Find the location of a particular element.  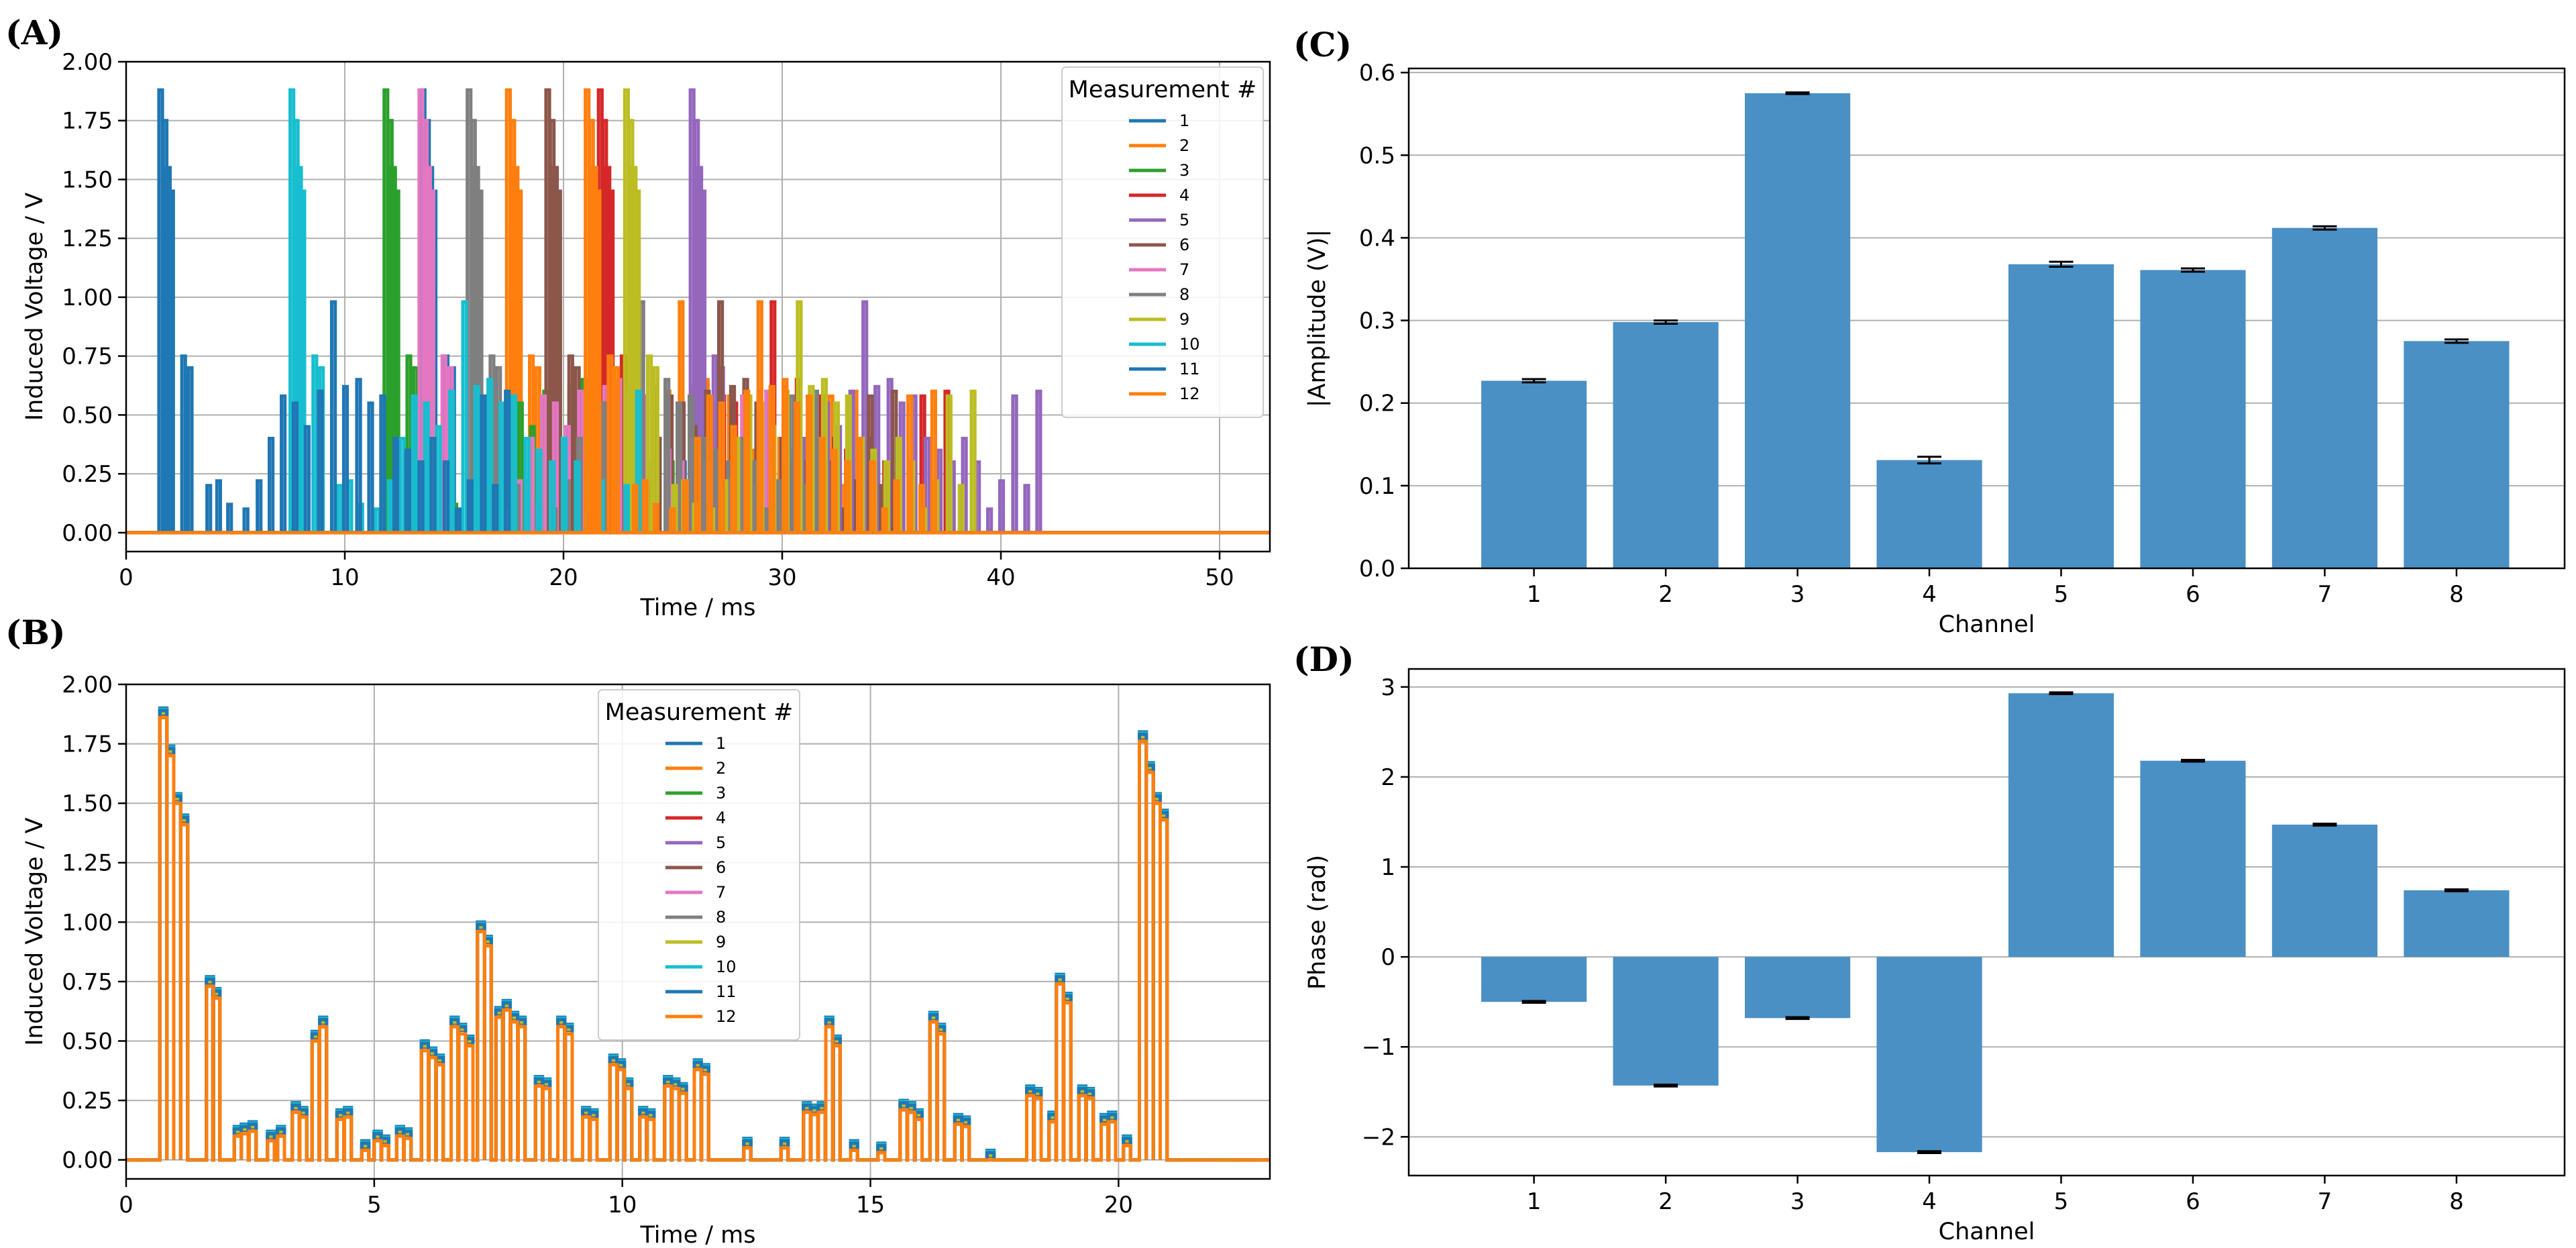

y-tick-label: 0.4 is located at coordinates (1377, 239).